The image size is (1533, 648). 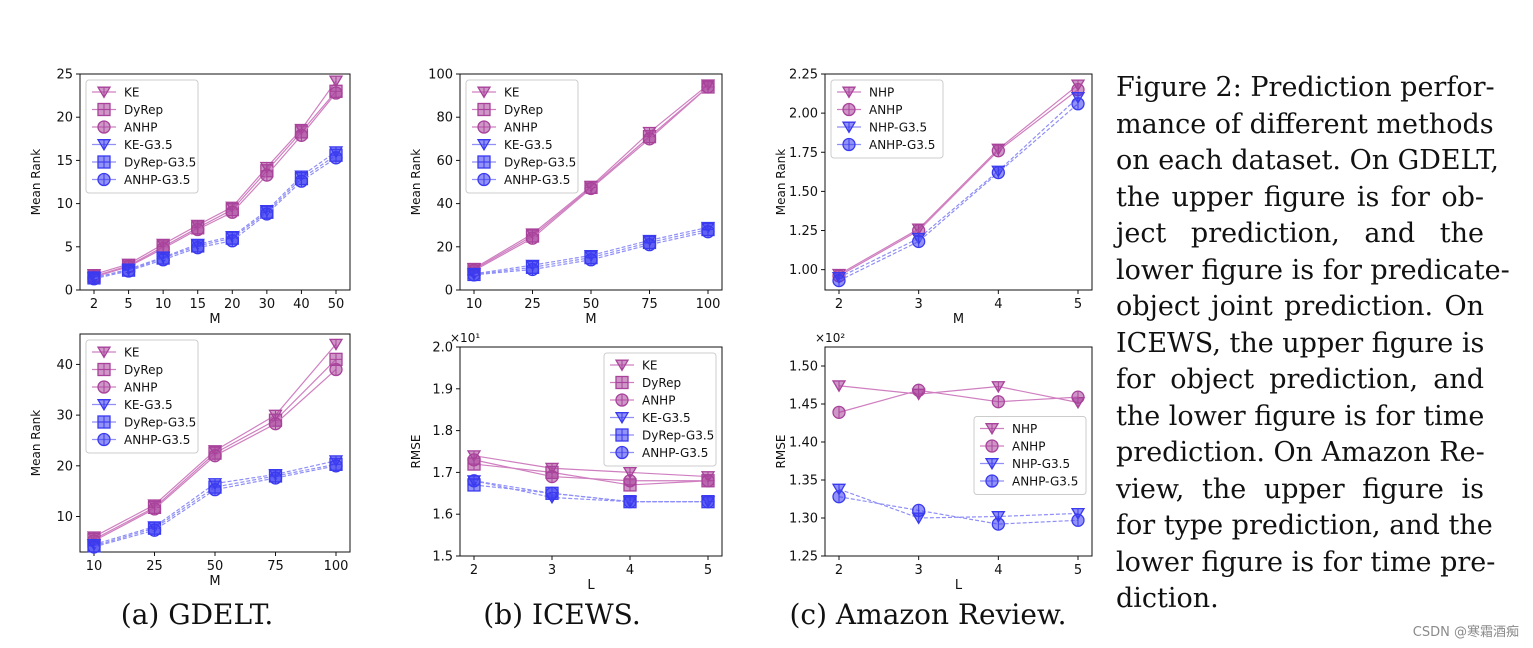 What do you see at coordinates (591, 585) in the screenshot?
I see `x-axis-label: L` at bounding box center [591, 585].